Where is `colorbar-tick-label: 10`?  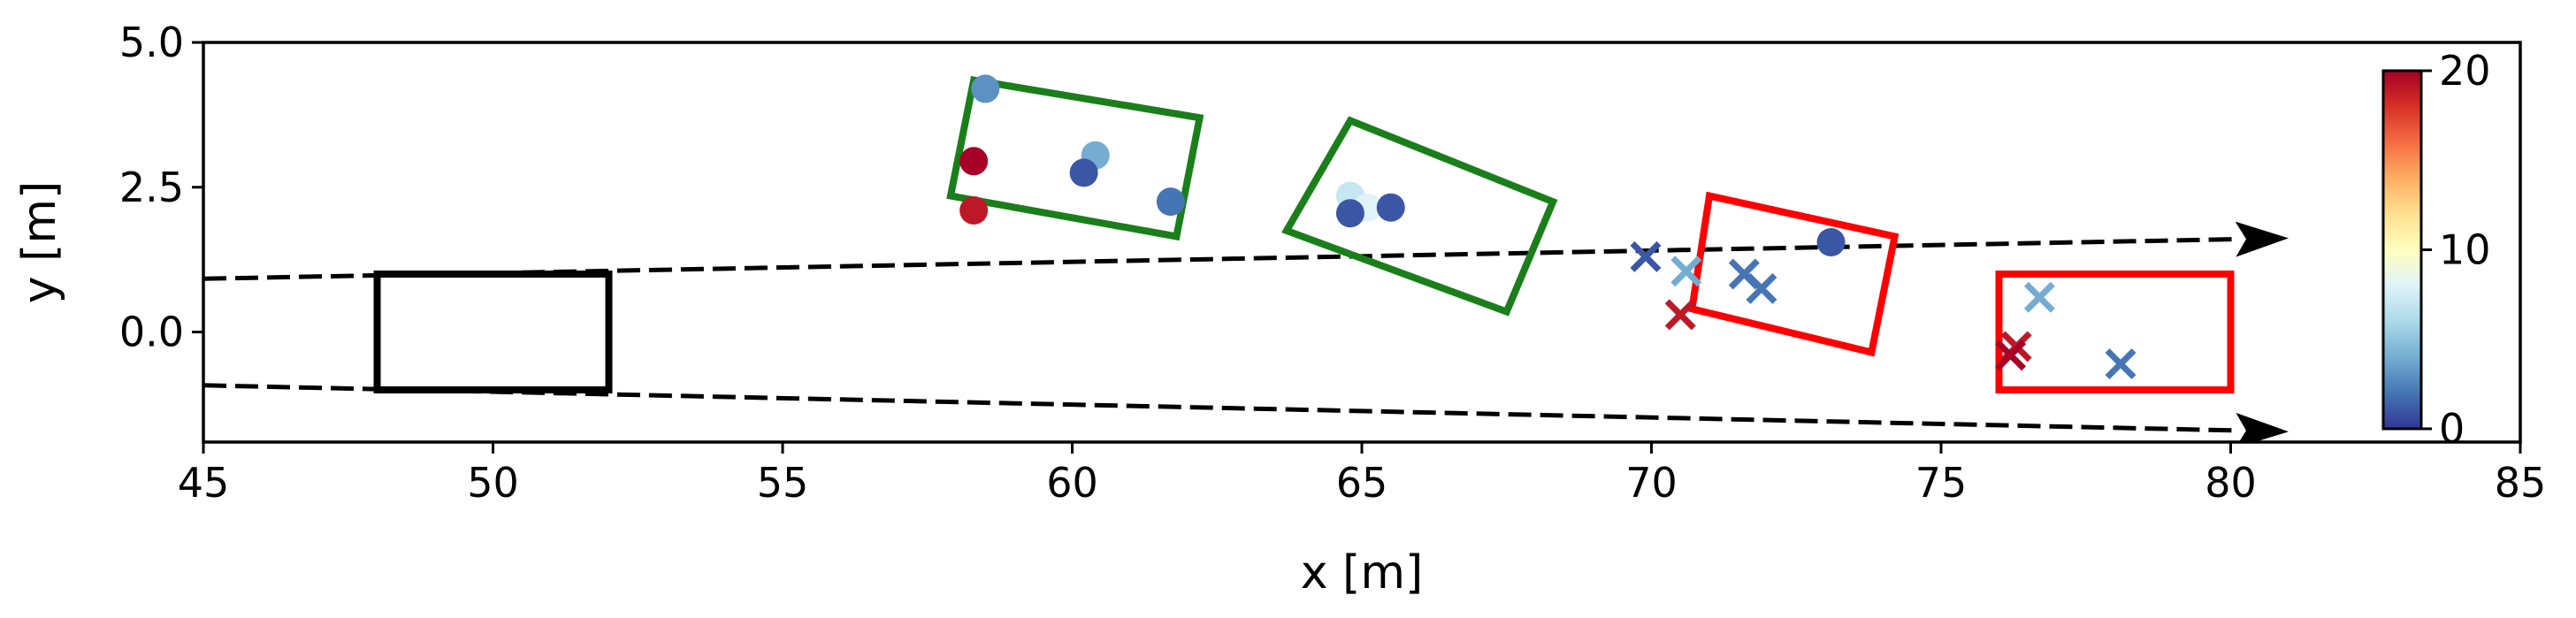 colorbar-tick-label: 10 is located at coordinates (2465, 250).